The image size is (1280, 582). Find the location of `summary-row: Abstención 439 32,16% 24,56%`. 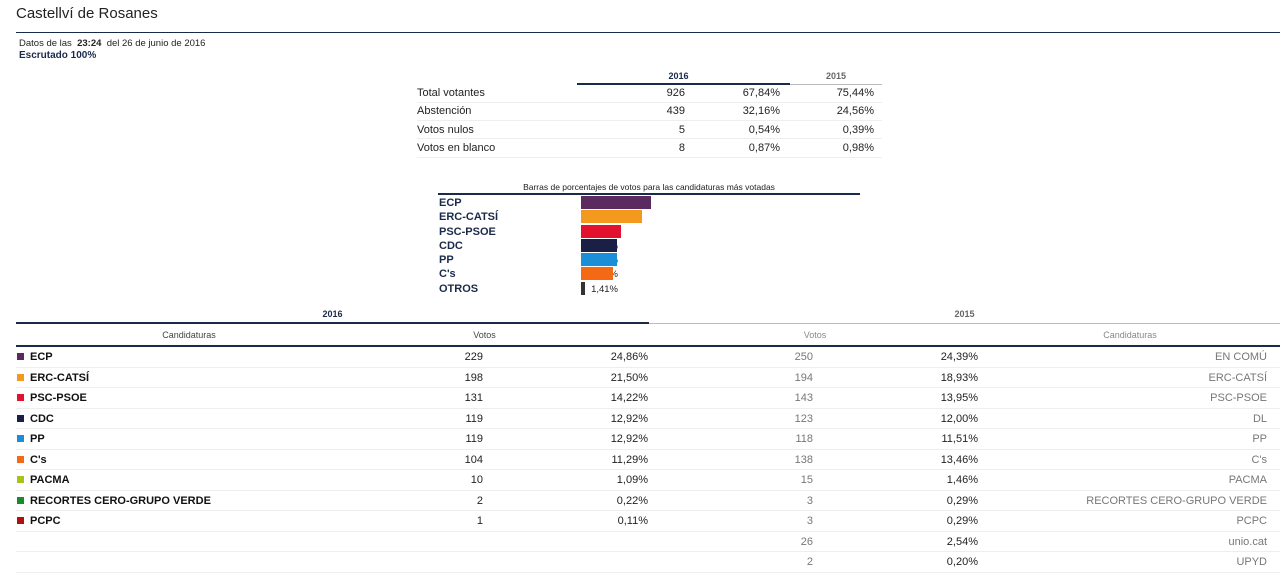

summary-row: Abstención 439 32,16% 24,56% is located at coordinates (649, 112).